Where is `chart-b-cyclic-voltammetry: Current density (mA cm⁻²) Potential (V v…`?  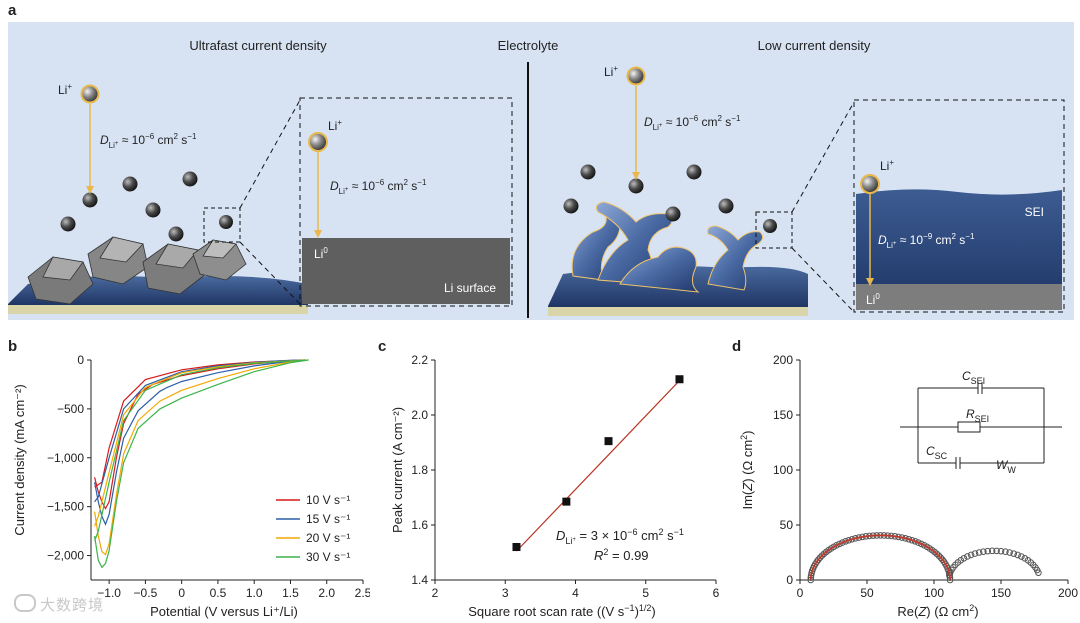
chart-b-cyclic-voltammetry: Current density (mA cm⁻²) Potential (V v… is located at coordinates (191, 486).